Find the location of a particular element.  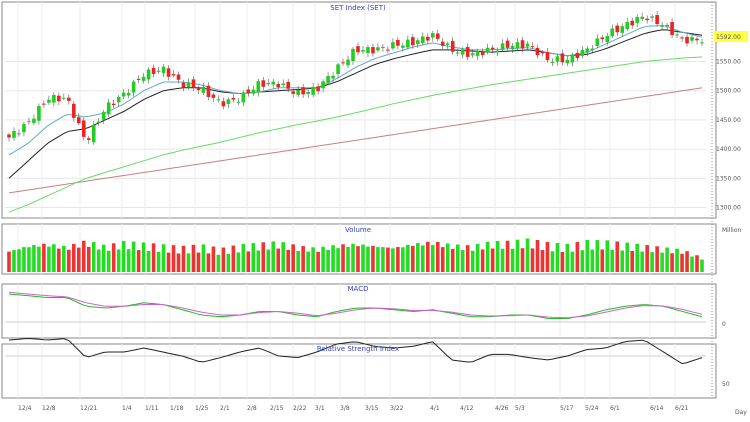

macd-panel-title: MACD is located at coordinates (358, 289).